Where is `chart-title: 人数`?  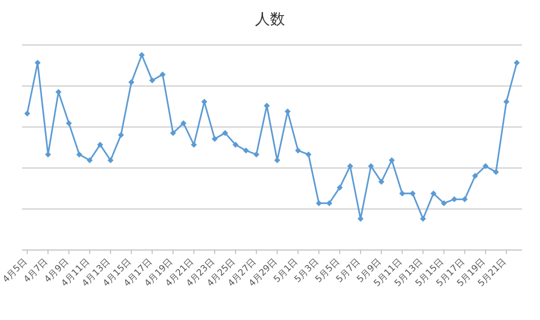
chart-title: 人数 is located at coordinates (270, 19).